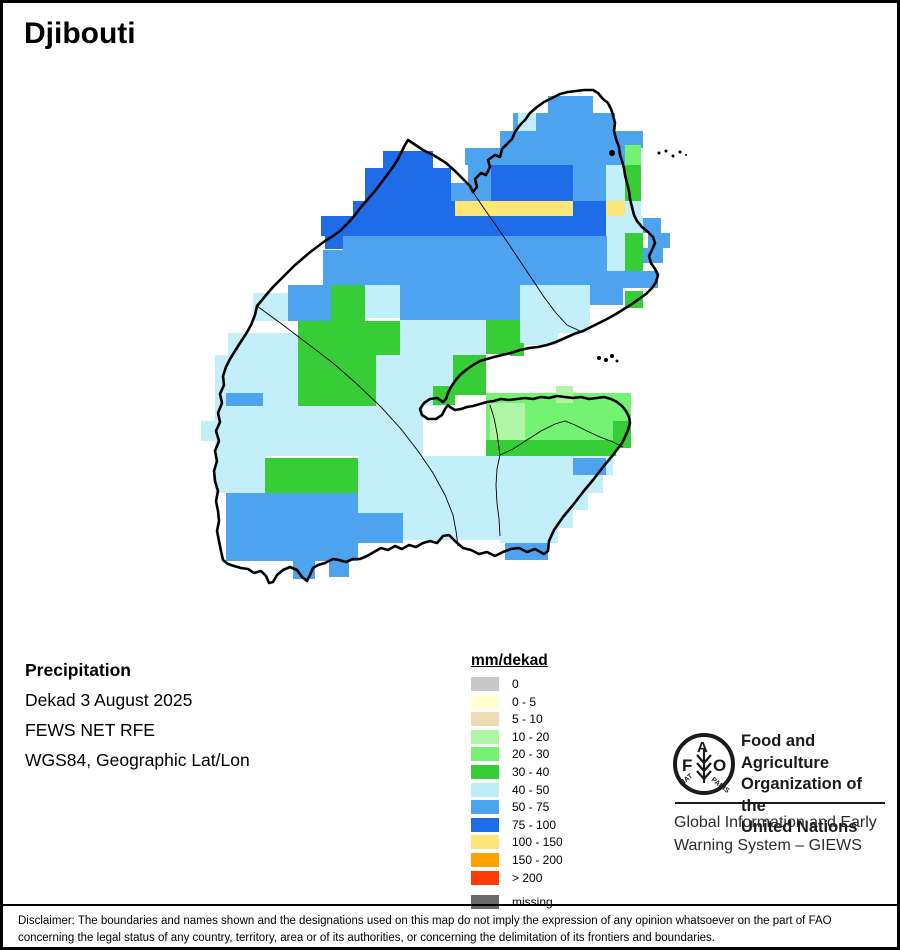 This screenshot has width=900, height=950. Describe the element at coordinates (719, 765) in the screenshot. I see `fao-letter-o: O` at that location.